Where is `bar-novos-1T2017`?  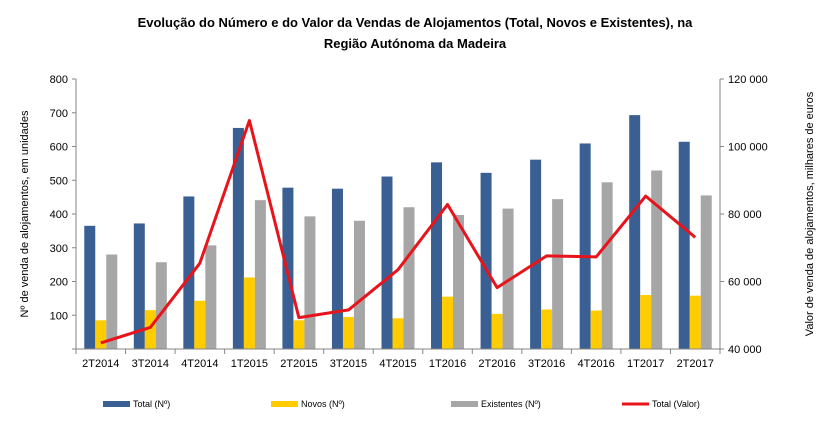
bar-novos-1T2017 is located at coordinates (646, 322).